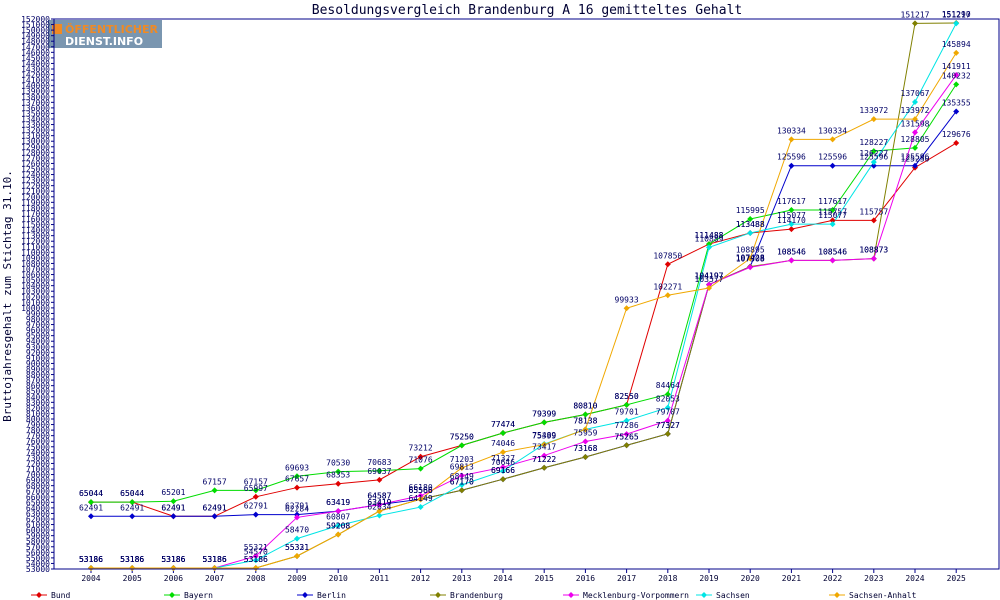  I want to click on data-label: 62791, so click(297, 506).